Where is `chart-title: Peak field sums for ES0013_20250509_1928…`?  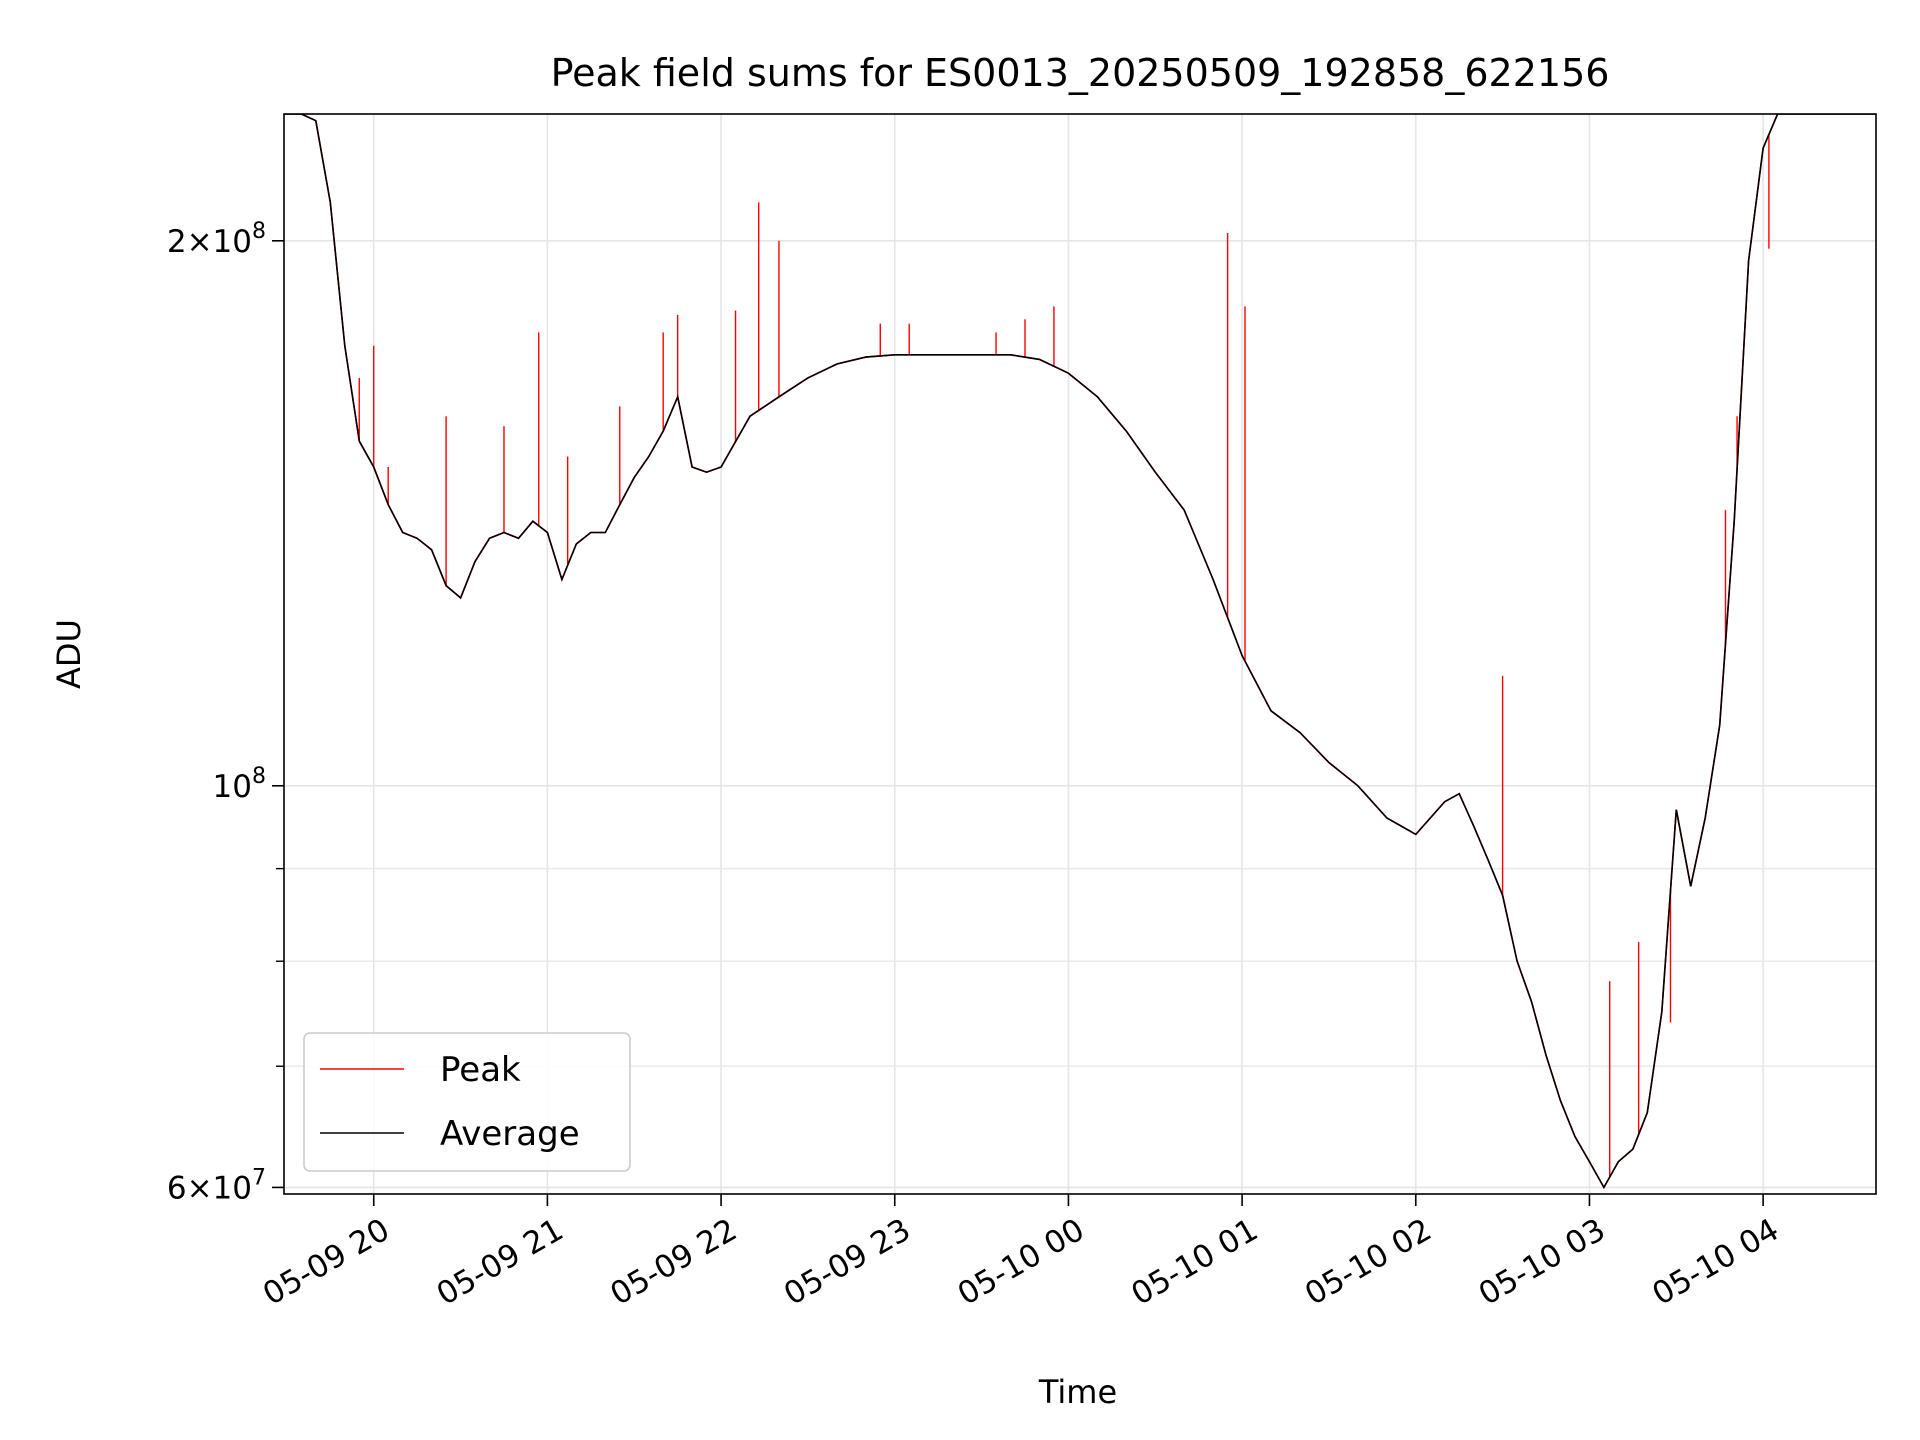
chart-title: Peak field sums for ES0013_20250509_1928… is located at coordinates (1080, 73).